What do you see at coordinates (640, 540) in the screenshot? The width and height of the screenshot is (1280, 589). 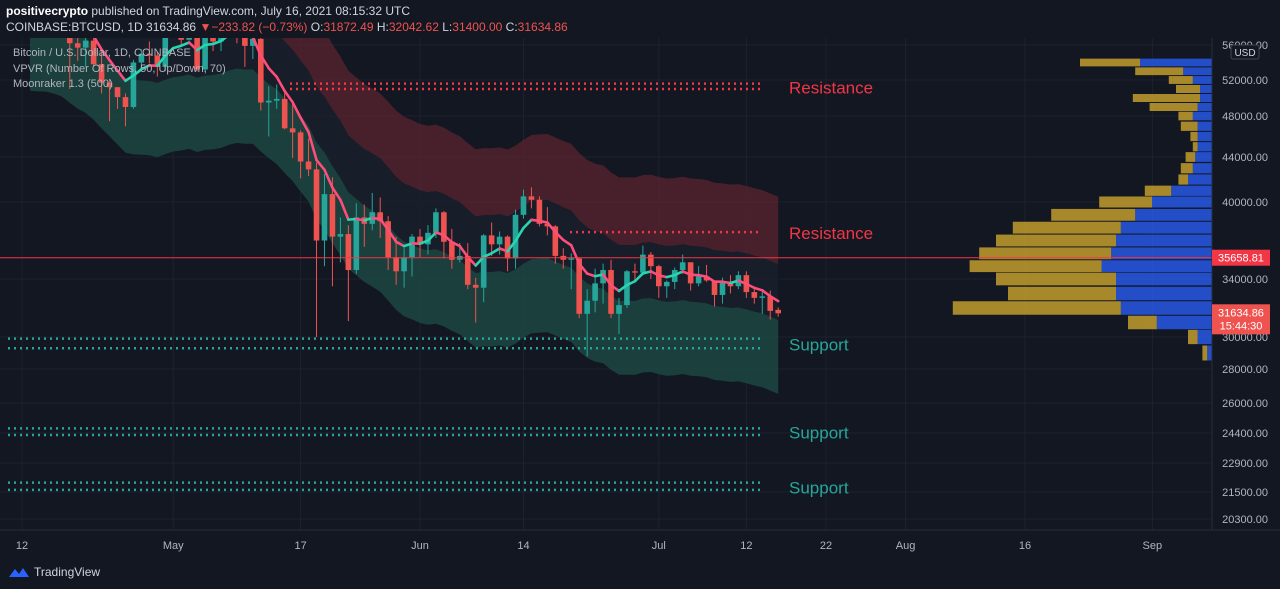 I see `x-axis: 12 May 17 Jun 14 Jul 12 22 Aug 16 Sep` at bounding box center [640, 540].